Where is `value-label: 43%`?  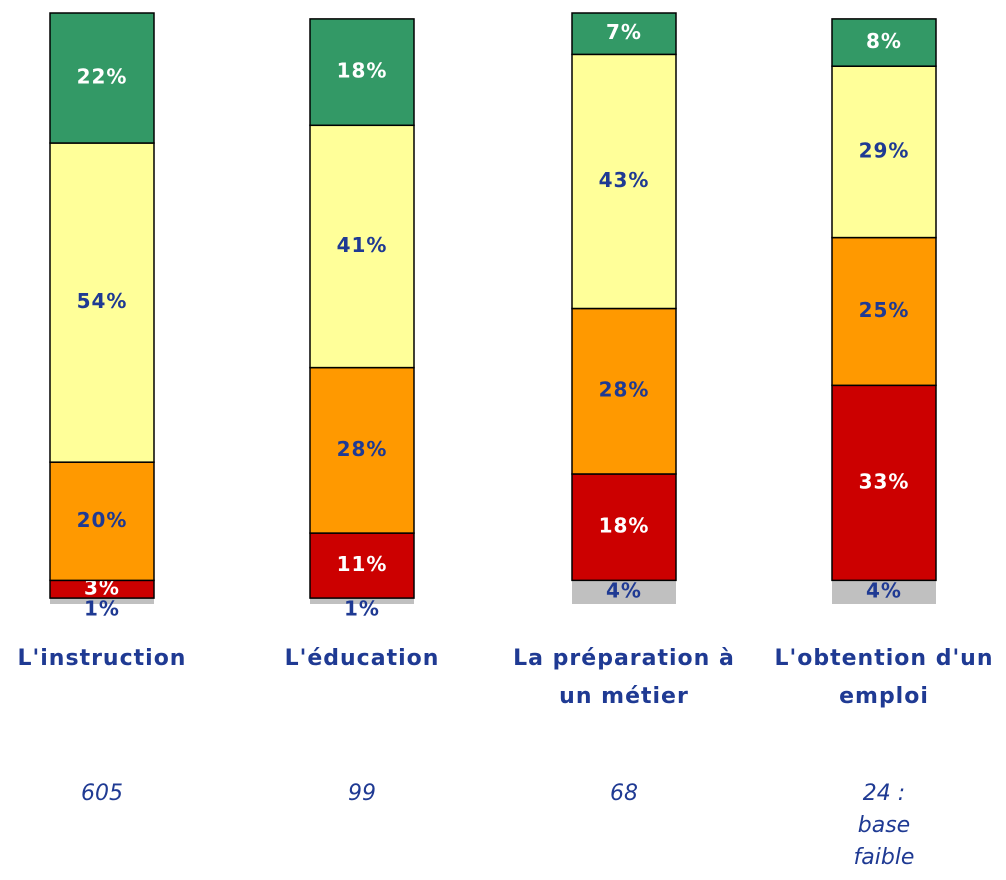
value-label: 43% is located at coordinates (624, 180).